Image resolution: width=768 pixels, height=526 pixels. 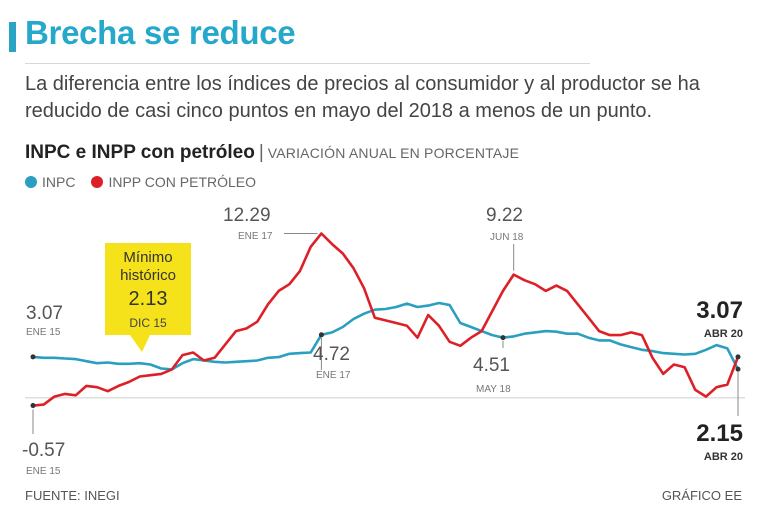 What do you see at coordinates (182, 182) in the screenshot?
I see `legend-label-inpp: INPP CON PETRÓLEO` at bounding box center [182, 182].